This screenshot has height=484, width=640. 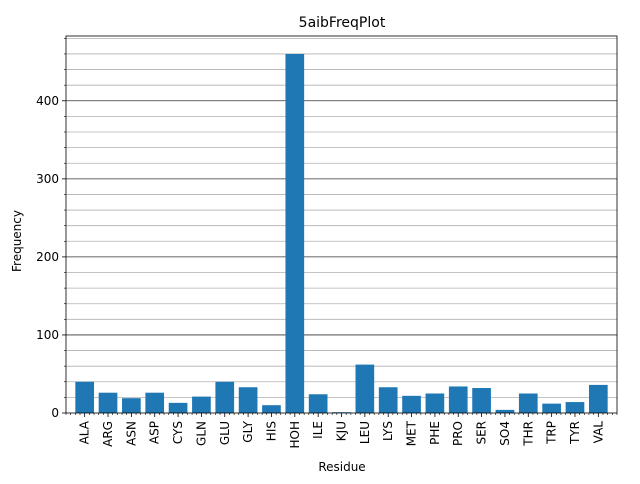 I want to click on y-tick-label: 0, so click(x=55, y=413).